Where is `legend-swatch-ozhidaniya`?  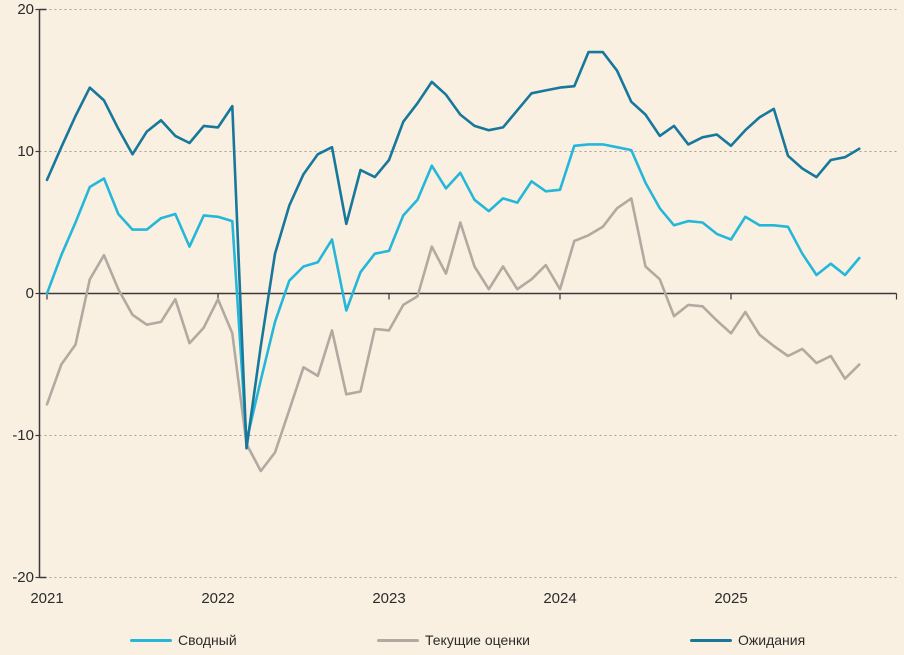
legend-swatch-ozhidaniya is located at coordinates (711, 640).